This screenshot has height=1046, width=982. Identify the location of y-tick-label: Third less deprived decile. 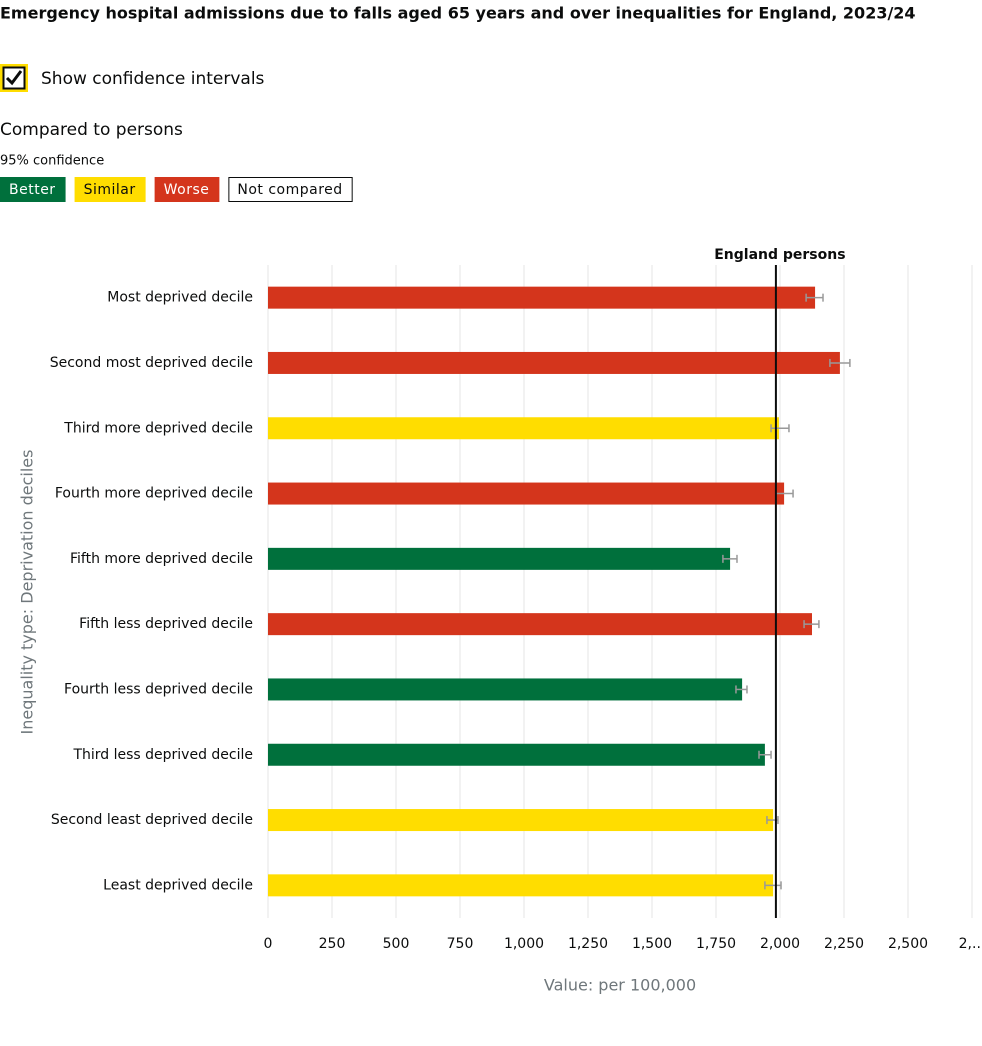
(162, 755).